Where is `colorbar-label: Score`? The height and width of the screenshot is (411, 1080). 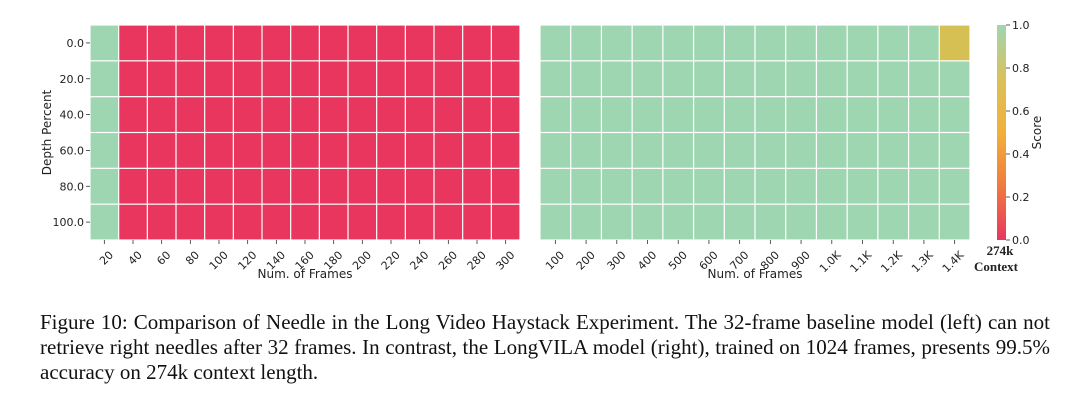
colorbar-label: Score is located at coordinates (1037, 133).